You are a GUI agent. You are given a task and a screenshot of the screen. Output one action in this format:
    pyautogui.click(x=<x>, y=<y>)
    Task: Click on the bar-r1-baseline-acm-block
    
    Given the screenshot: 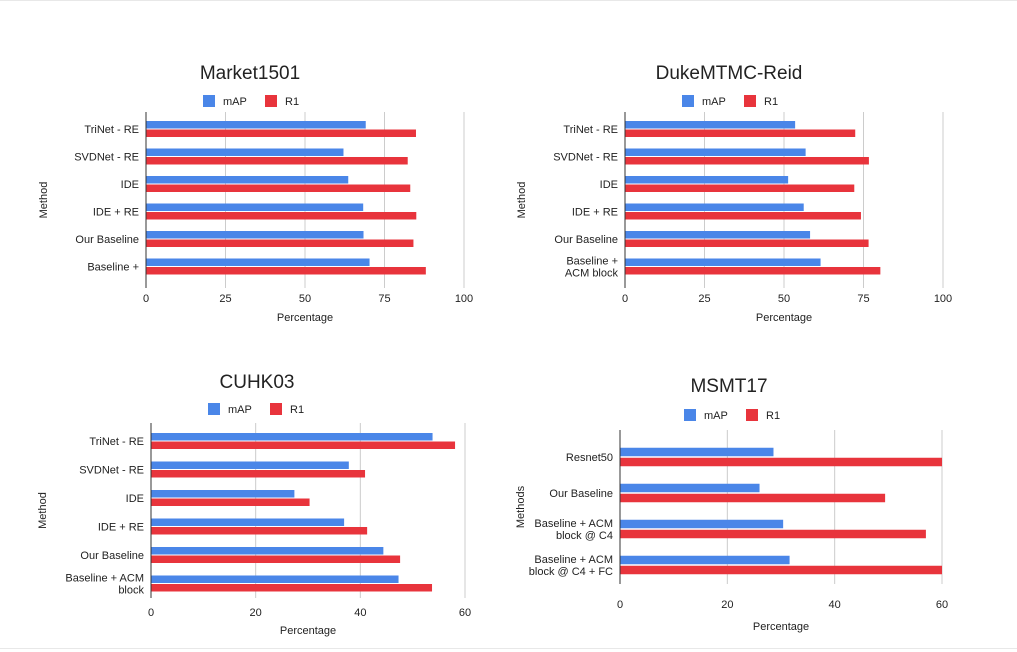 What is the action you would take?
    pyautogui.click(x=292, y=588)
    